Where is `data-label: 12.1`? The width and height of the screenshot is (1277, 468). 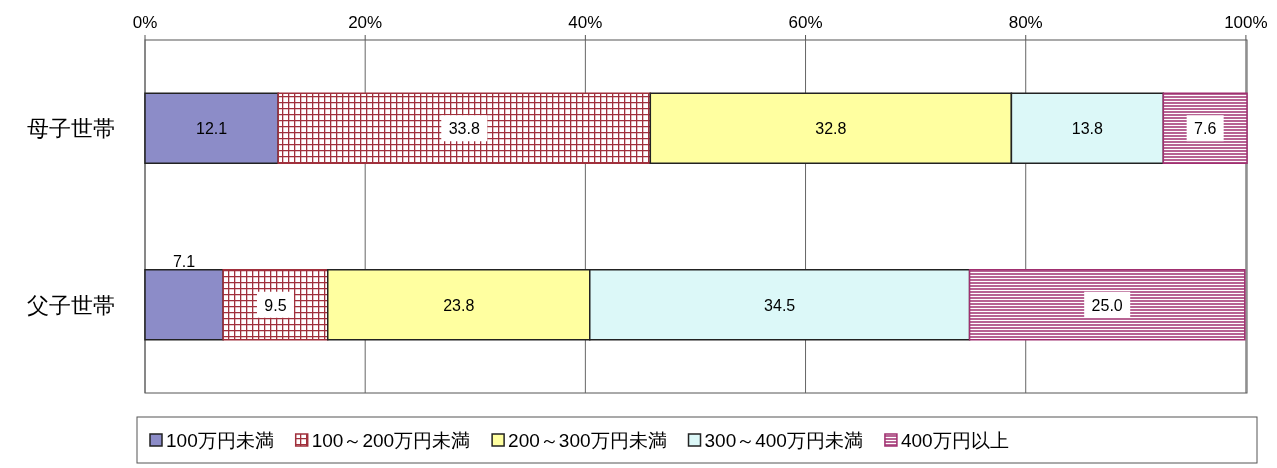
data-label: 12.1 is located at coordinates (212, 129).